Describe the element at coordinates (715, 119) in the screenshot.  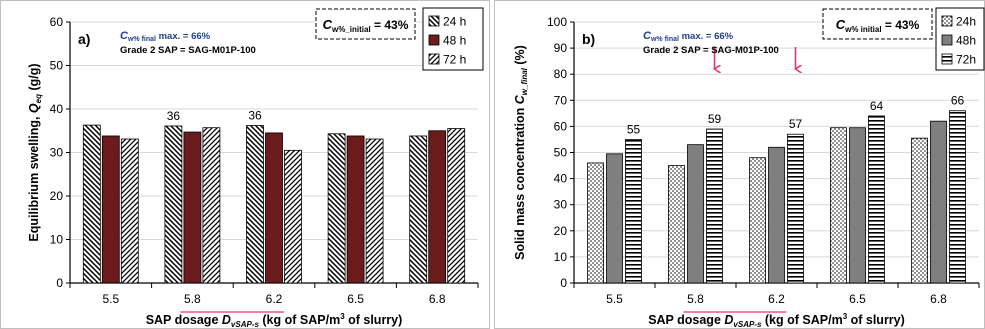
I see `data-label: 59` at that location.